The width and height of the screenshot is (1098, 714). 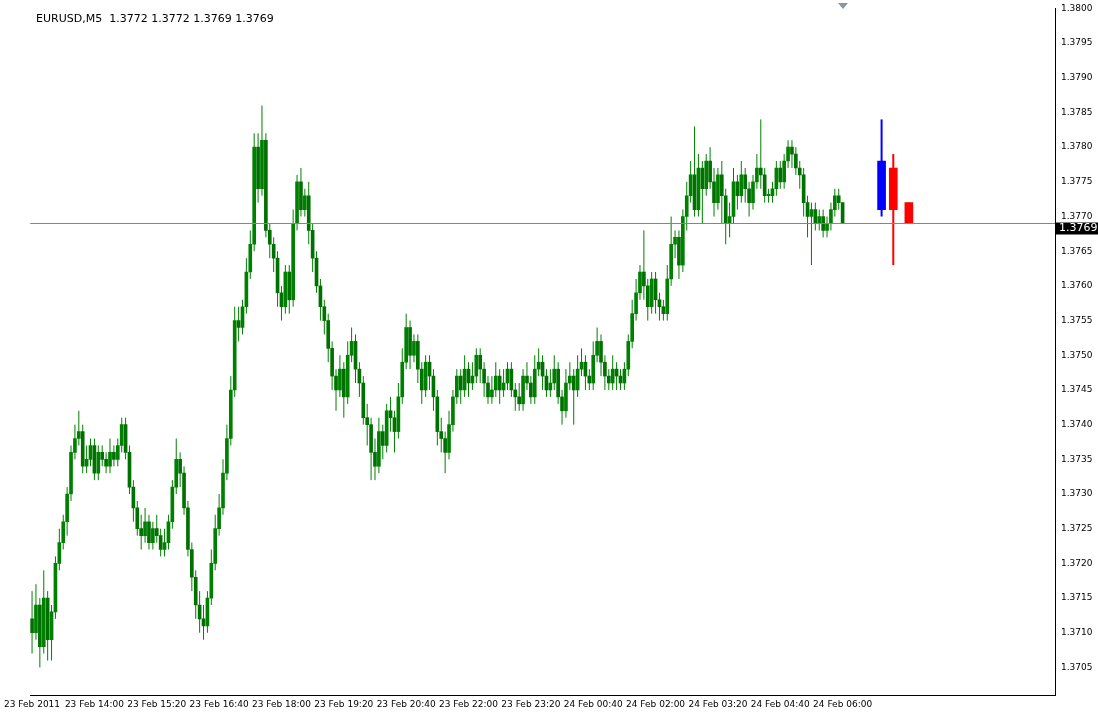 I want to click on x-tick-label: 24 Feb 00:40, so click(x=593, y=703).